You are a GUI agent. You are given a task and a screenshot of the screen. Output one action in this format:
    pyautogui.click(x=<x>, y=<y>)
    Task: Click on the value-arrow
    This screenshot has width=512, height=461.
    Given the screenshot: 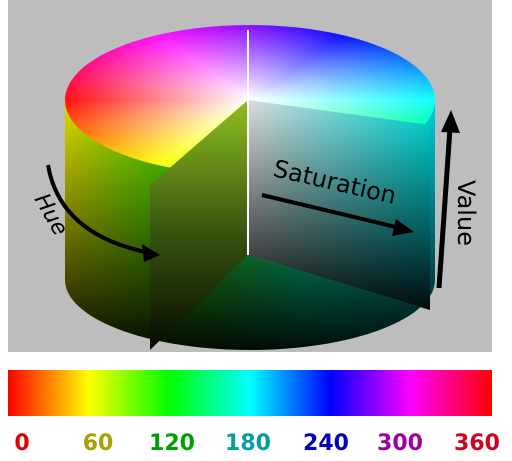 What is the action you would take?
    pyautogui.click(x=444, y=208)
    